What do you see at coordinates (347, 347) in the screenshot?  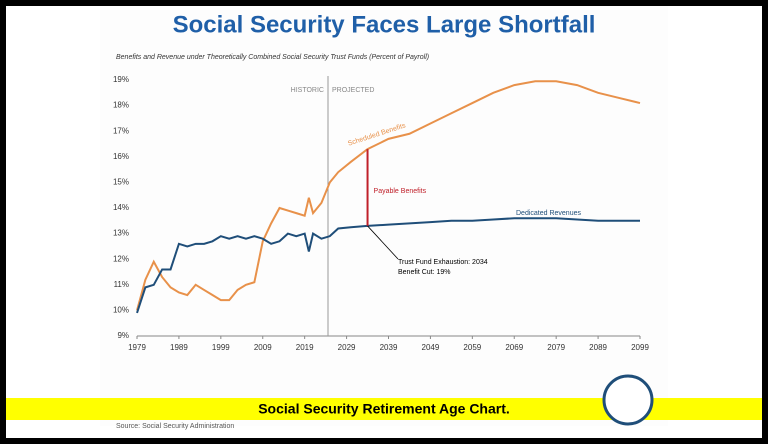 I see `x-tick-label: 2029` at bounding box center [347, 347].